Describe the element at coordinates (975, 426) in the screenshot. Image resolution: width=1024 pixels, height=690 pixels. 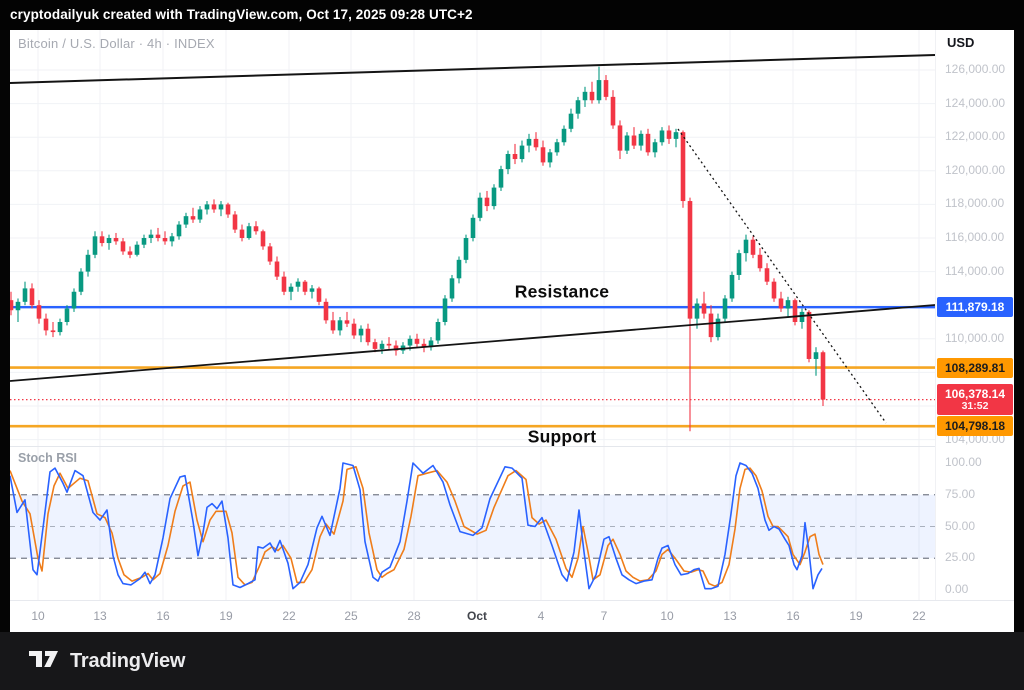
I see `lower-support-level-tag: 104,798.18` at that location.